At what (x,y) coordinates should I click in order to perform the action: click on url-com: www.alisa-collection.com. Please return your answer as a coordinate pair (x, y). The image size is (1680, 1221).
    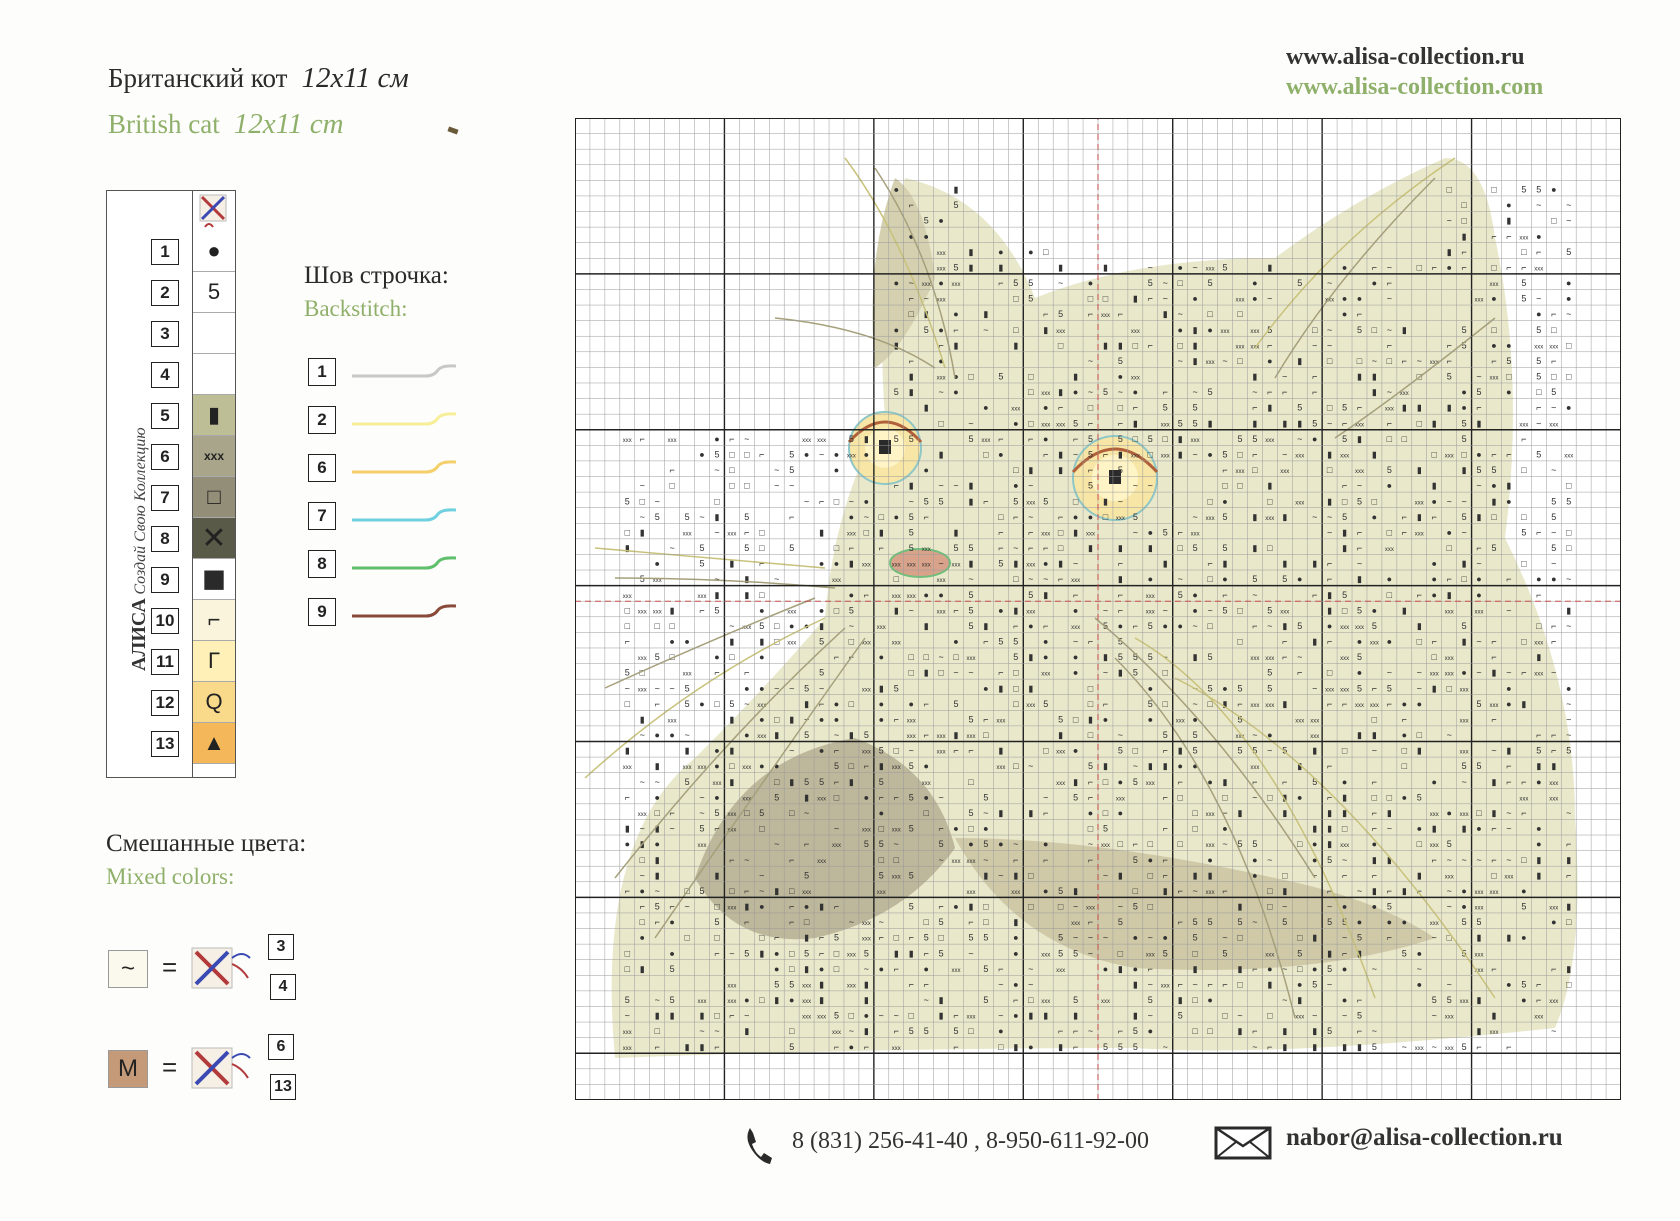
    Looking at the image, I should click on (1415, 87).